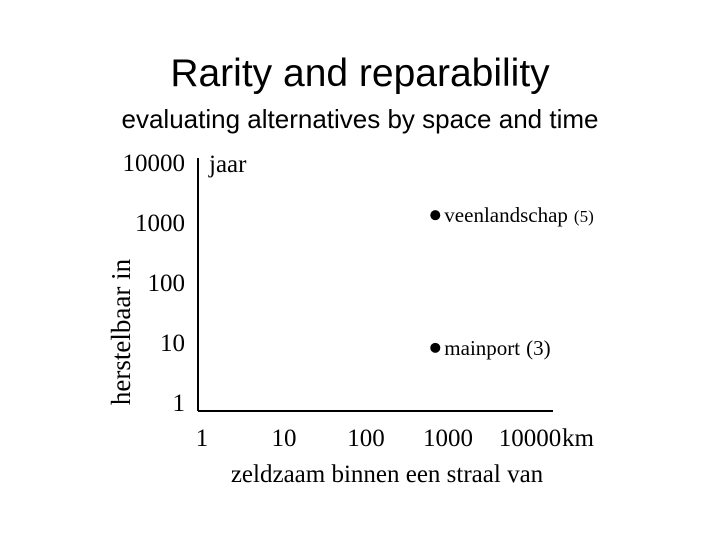  I want to click on data-points: veenlandschap (5) mainport (3), so click(512, 281).